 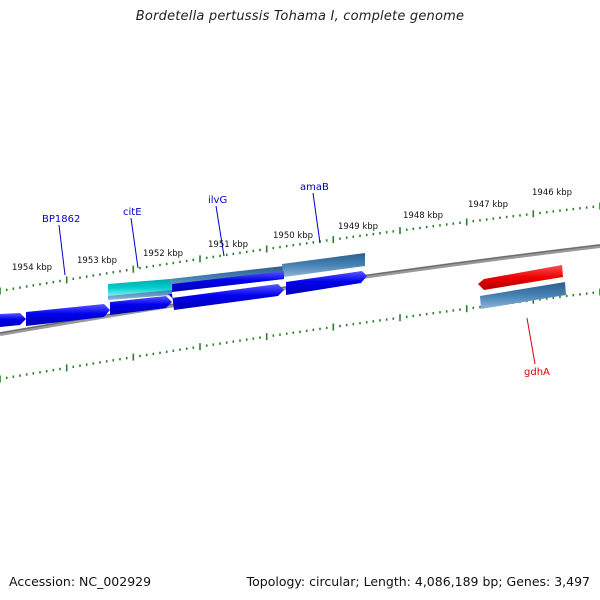 I want to click on leader-line-ilvG, so click(x=220, y=231).